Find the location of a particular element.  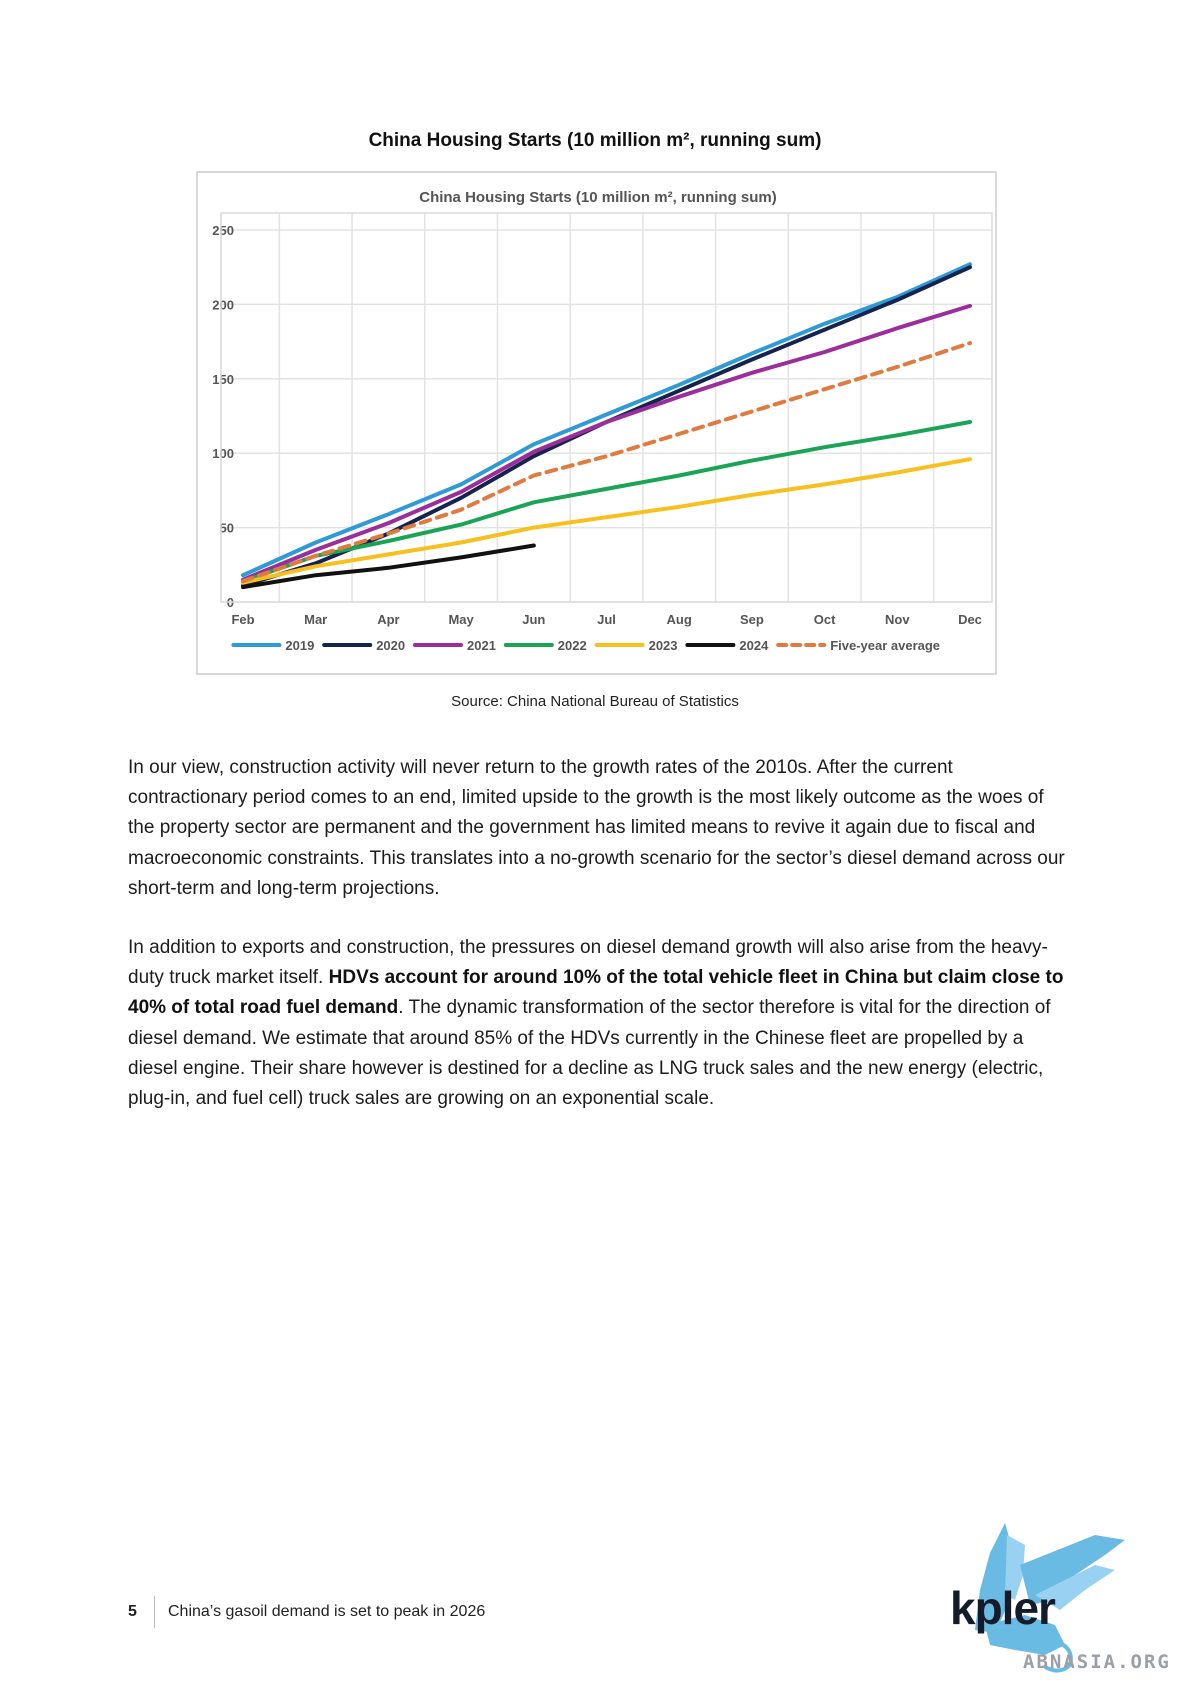

griffin-icon is located at coordinates (1050, 1598).